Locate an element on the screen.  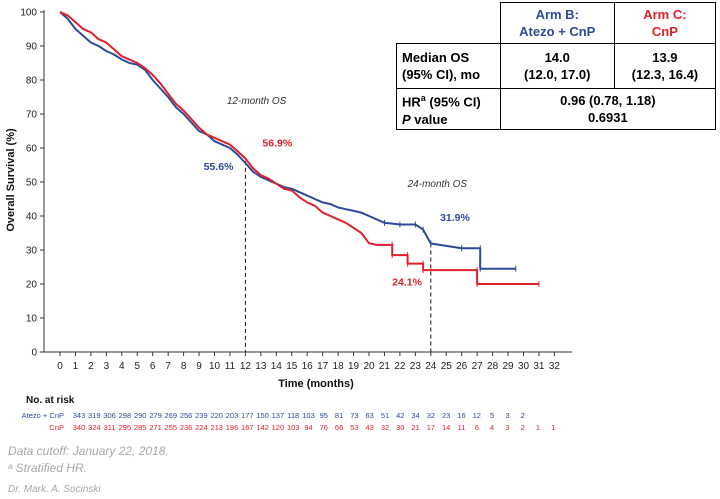
risk-count: 51 is located at coordinates (385, 415).